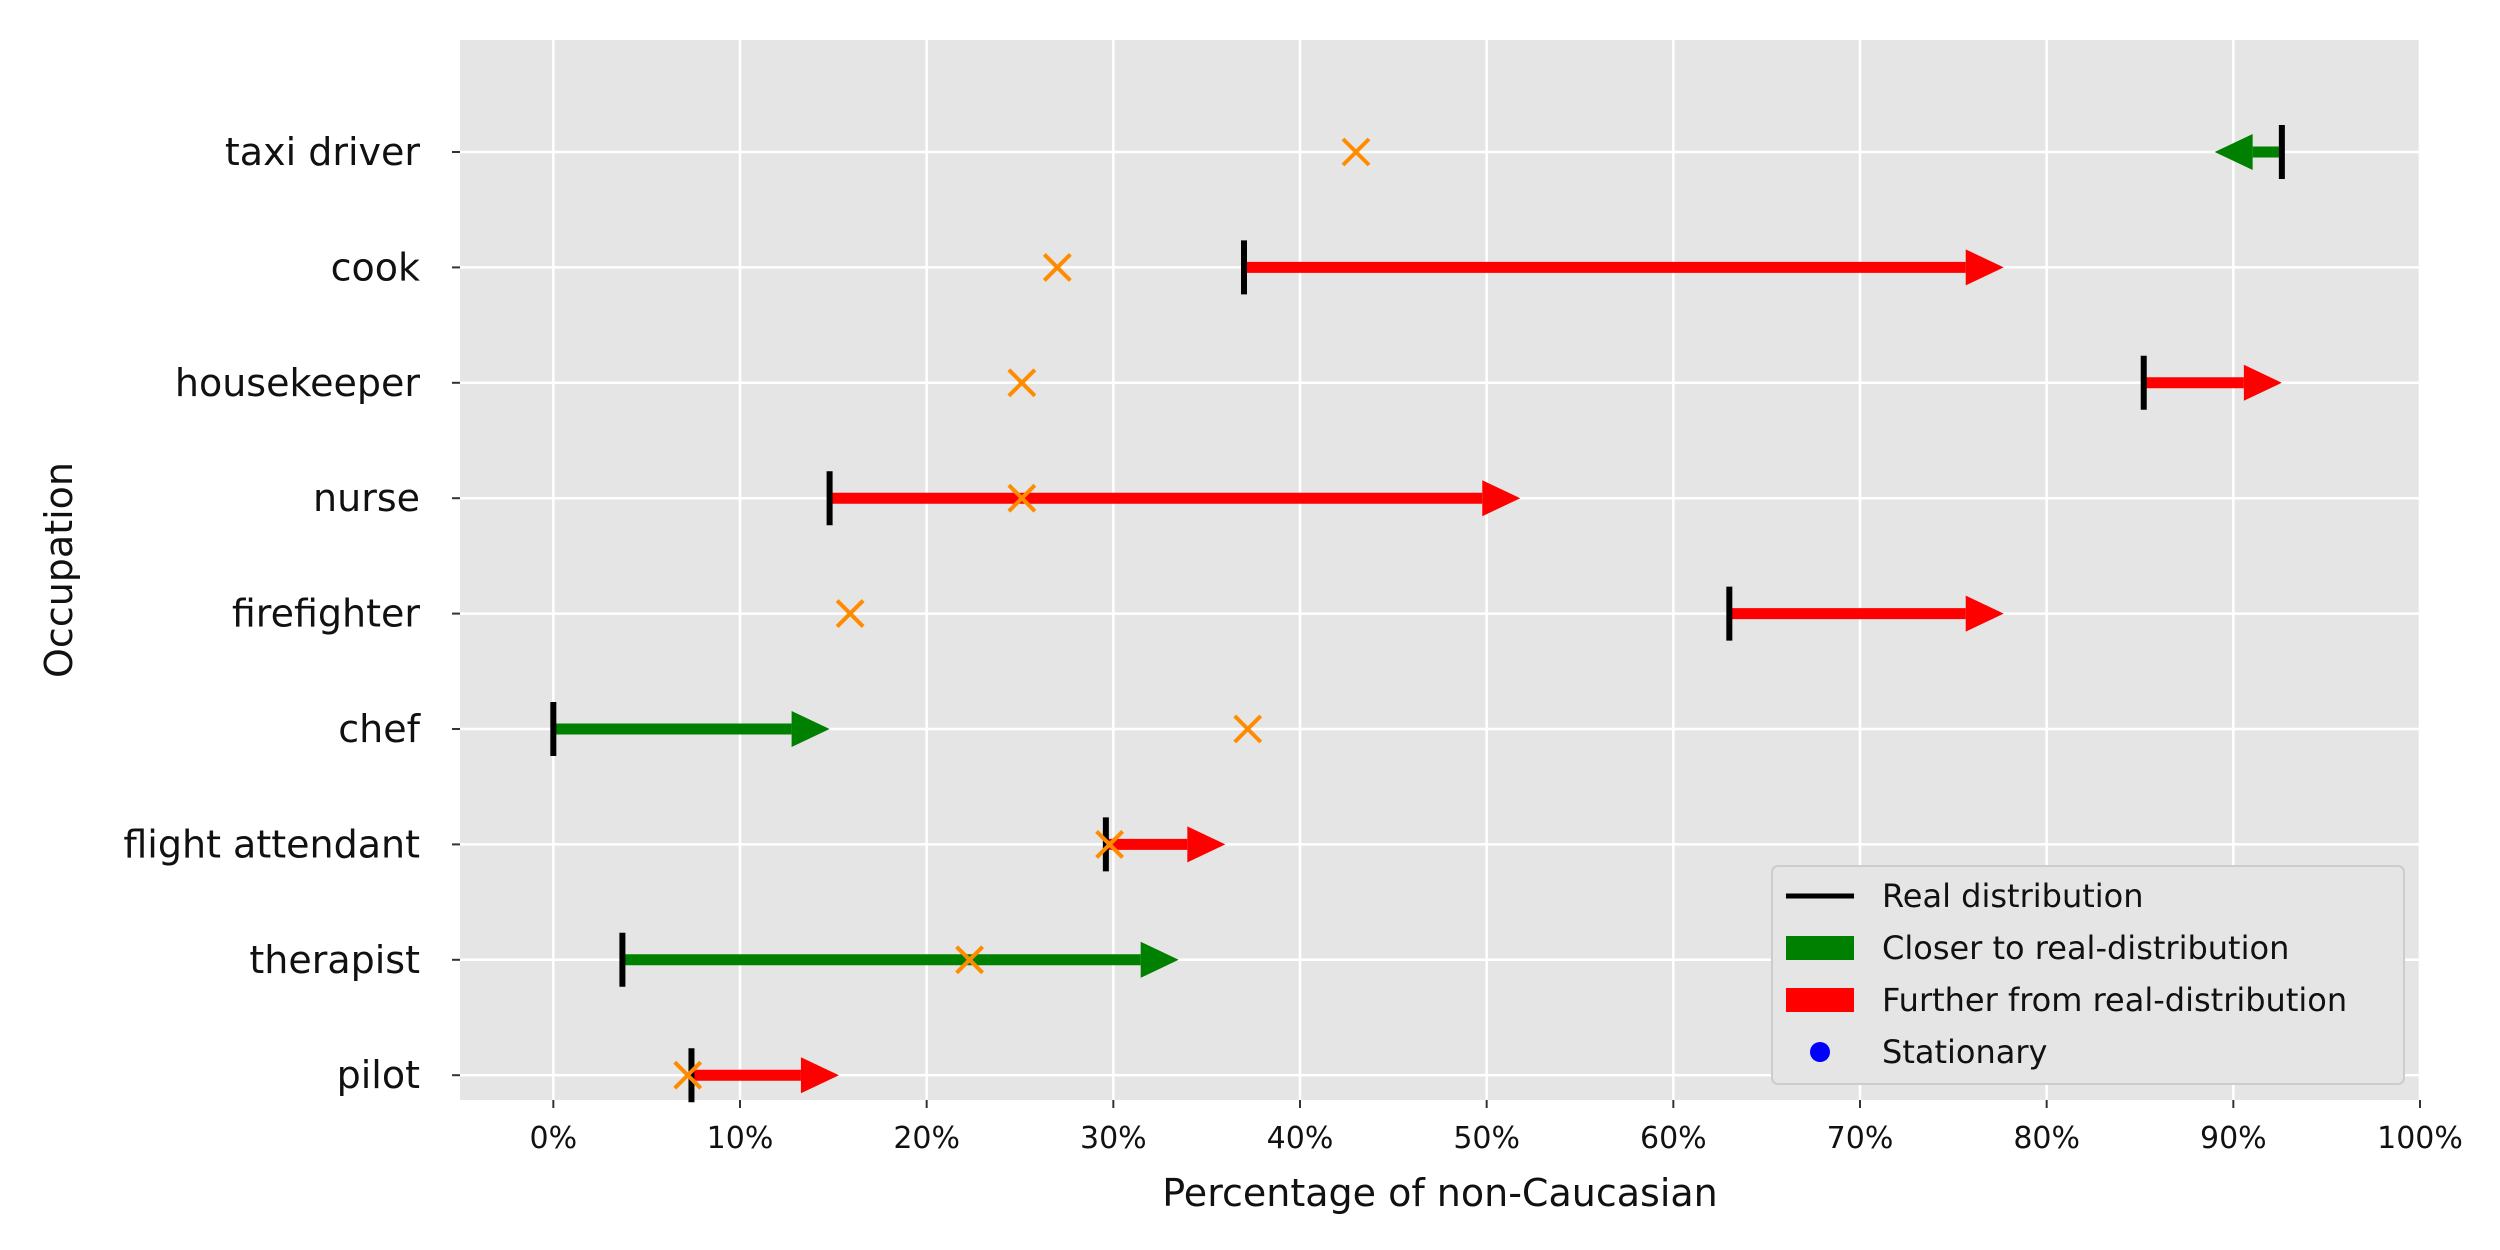 The width and height of the screenshot is (2500, 1250). Describe the element at coordinates (1300, 1138) in the screenshot. I see `x-tick-label: 40%` at that location.